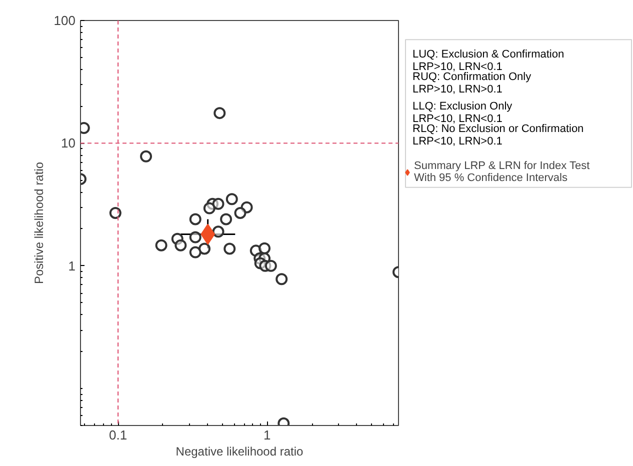  Describe the element at coordinates (502, 172) in the screenshot. I see `legend-label: Summary LRP & LRN for Index Test With 95 % Confidence Intervals` at that location.